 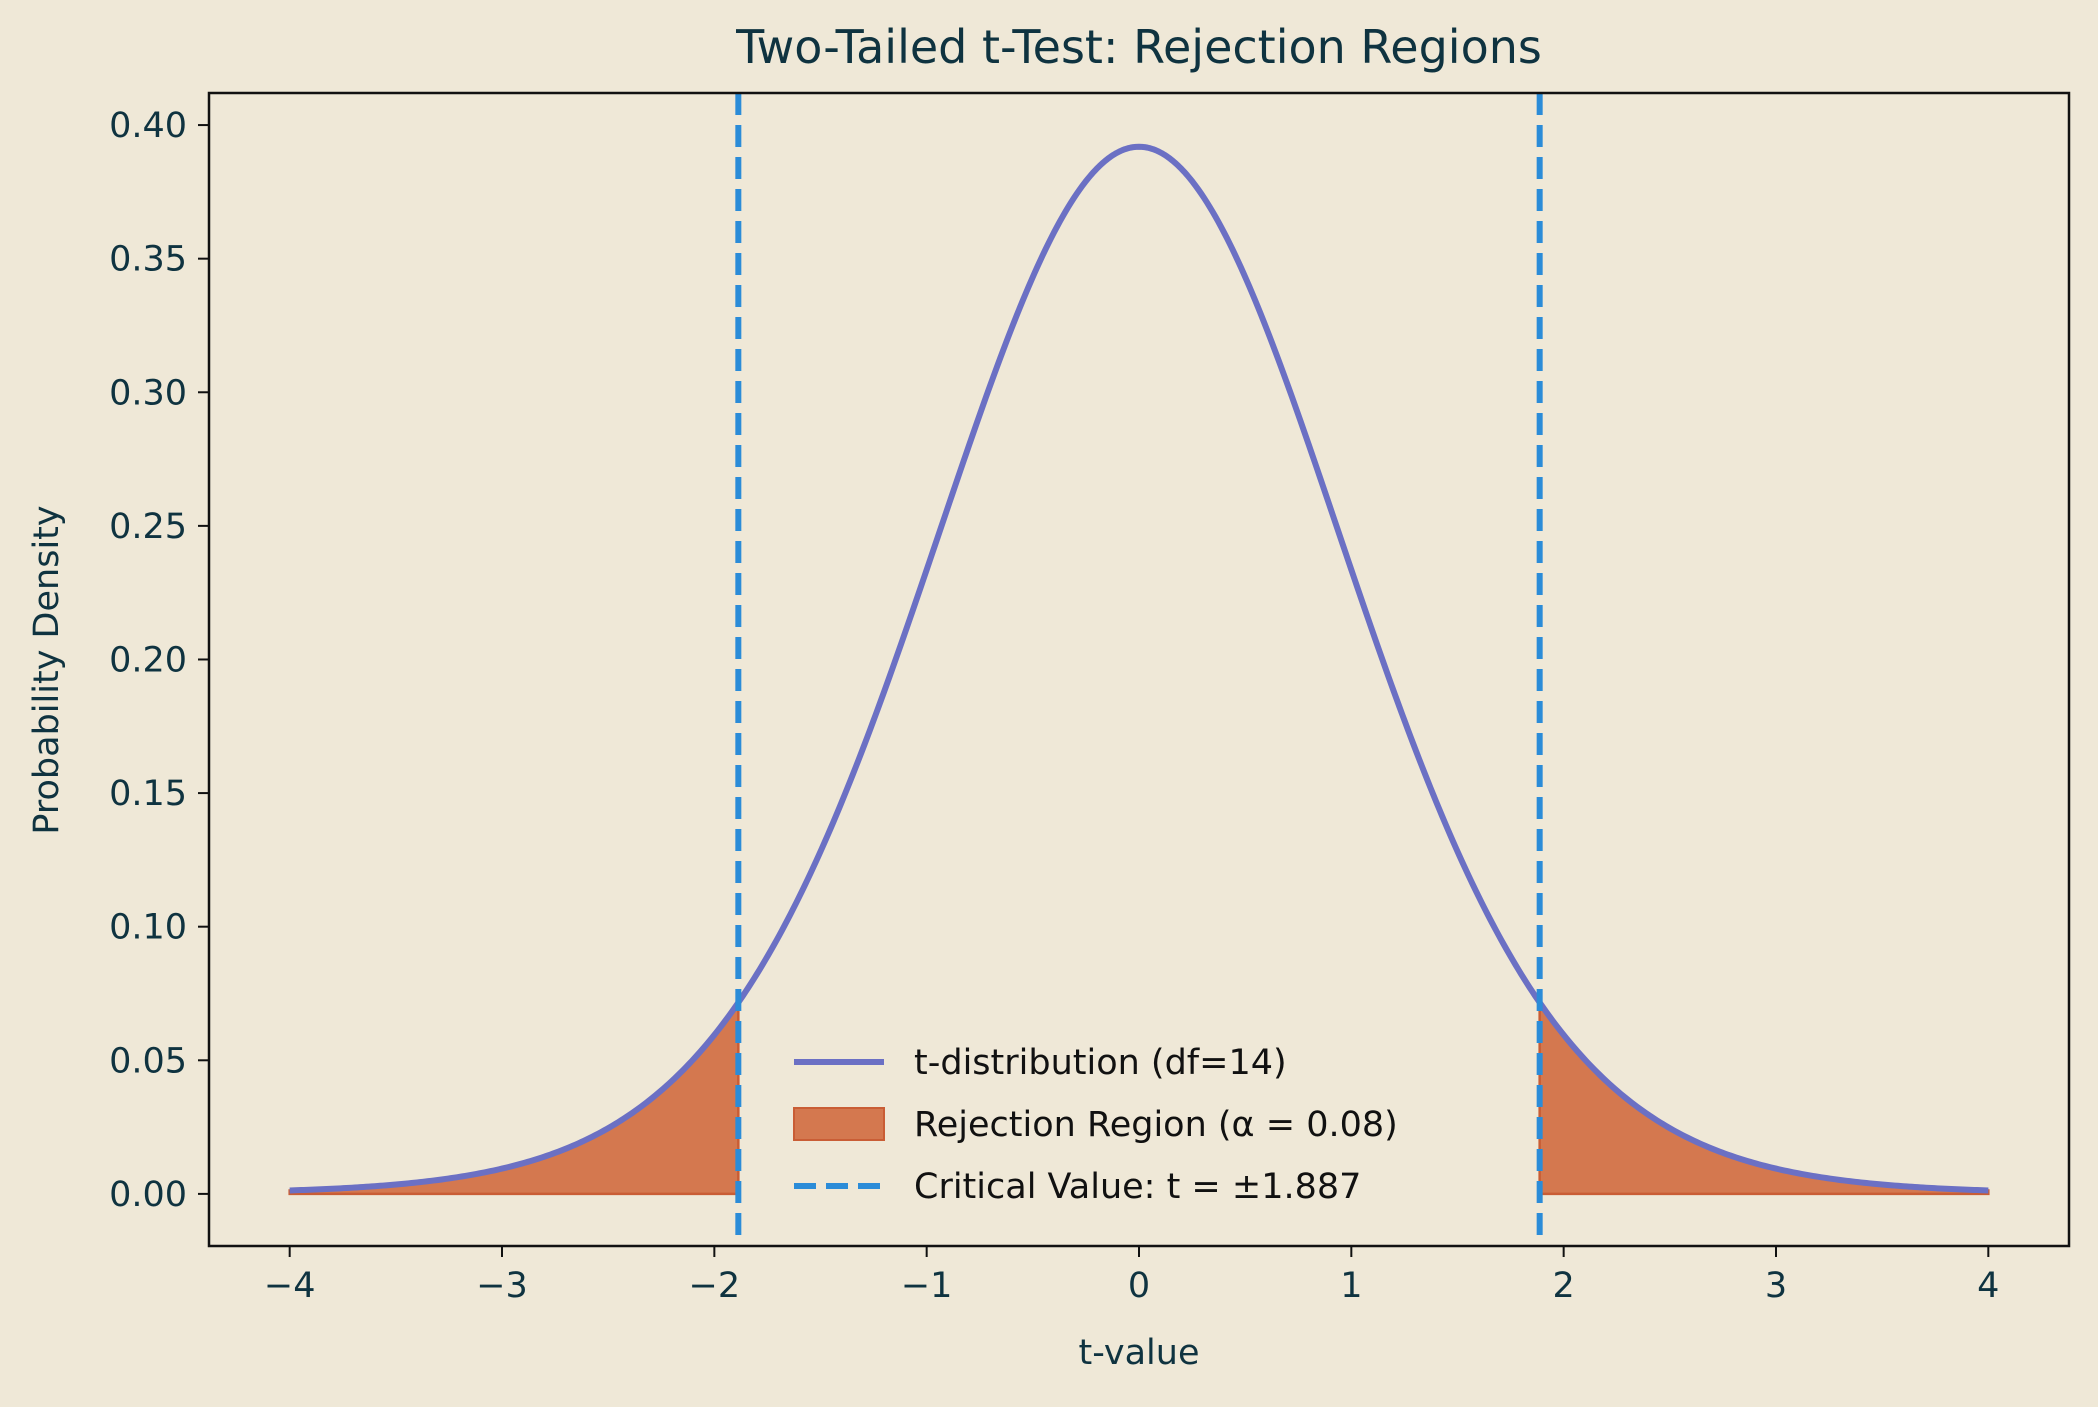 I want to click on y-tick-label: 0.35, so click(x=148, y=260).